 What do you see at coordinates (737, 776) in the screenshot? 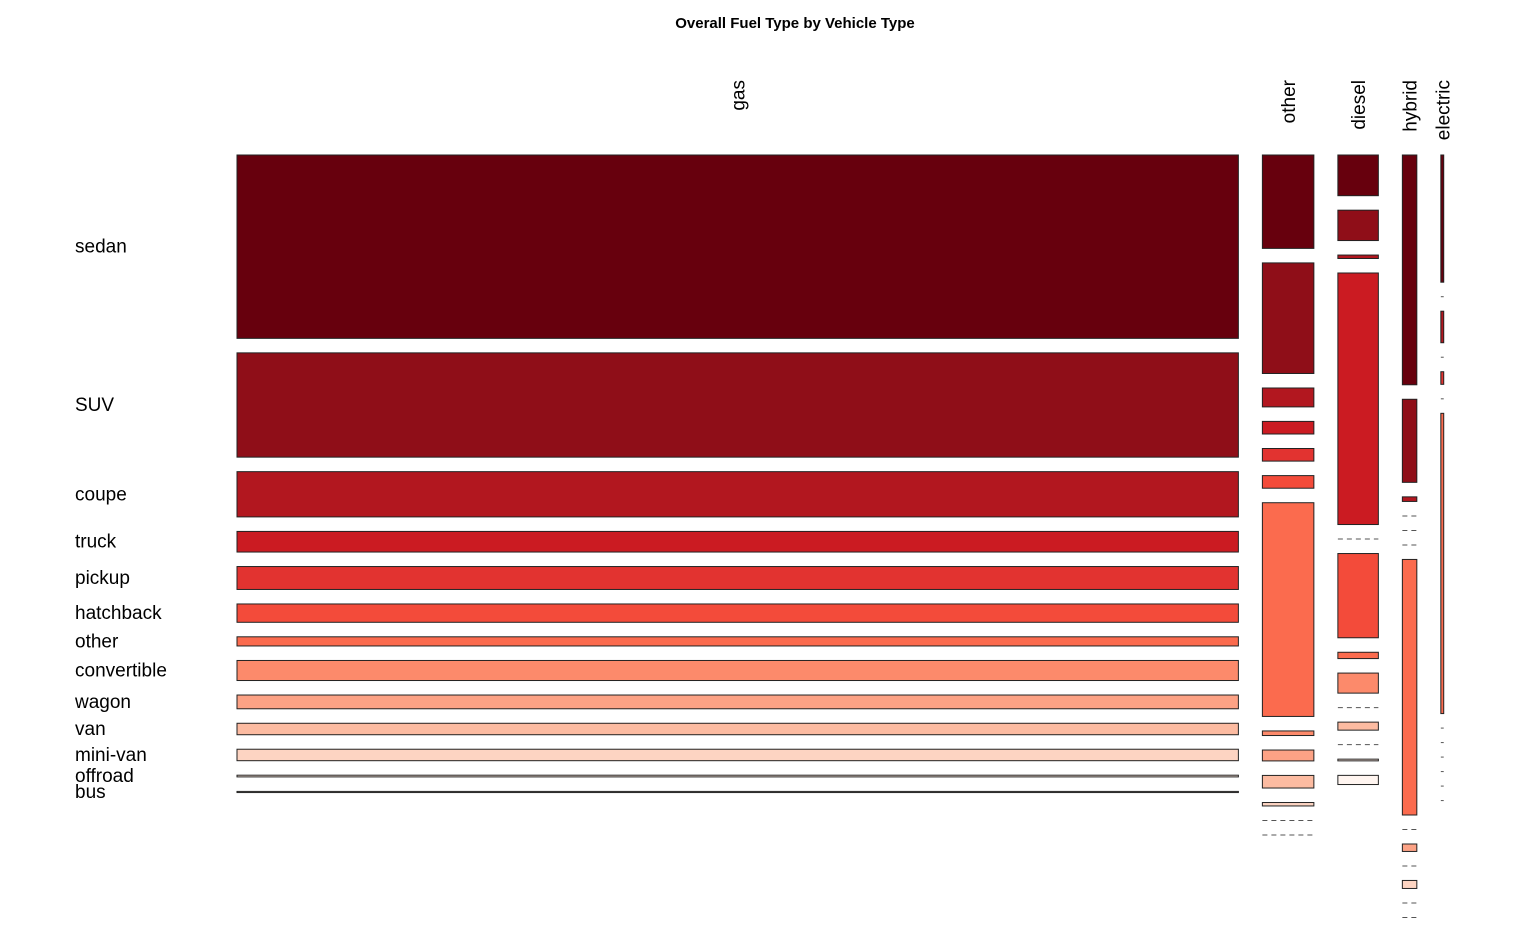
I see `tile-gas-offroad` at bounding box center [737, 776].